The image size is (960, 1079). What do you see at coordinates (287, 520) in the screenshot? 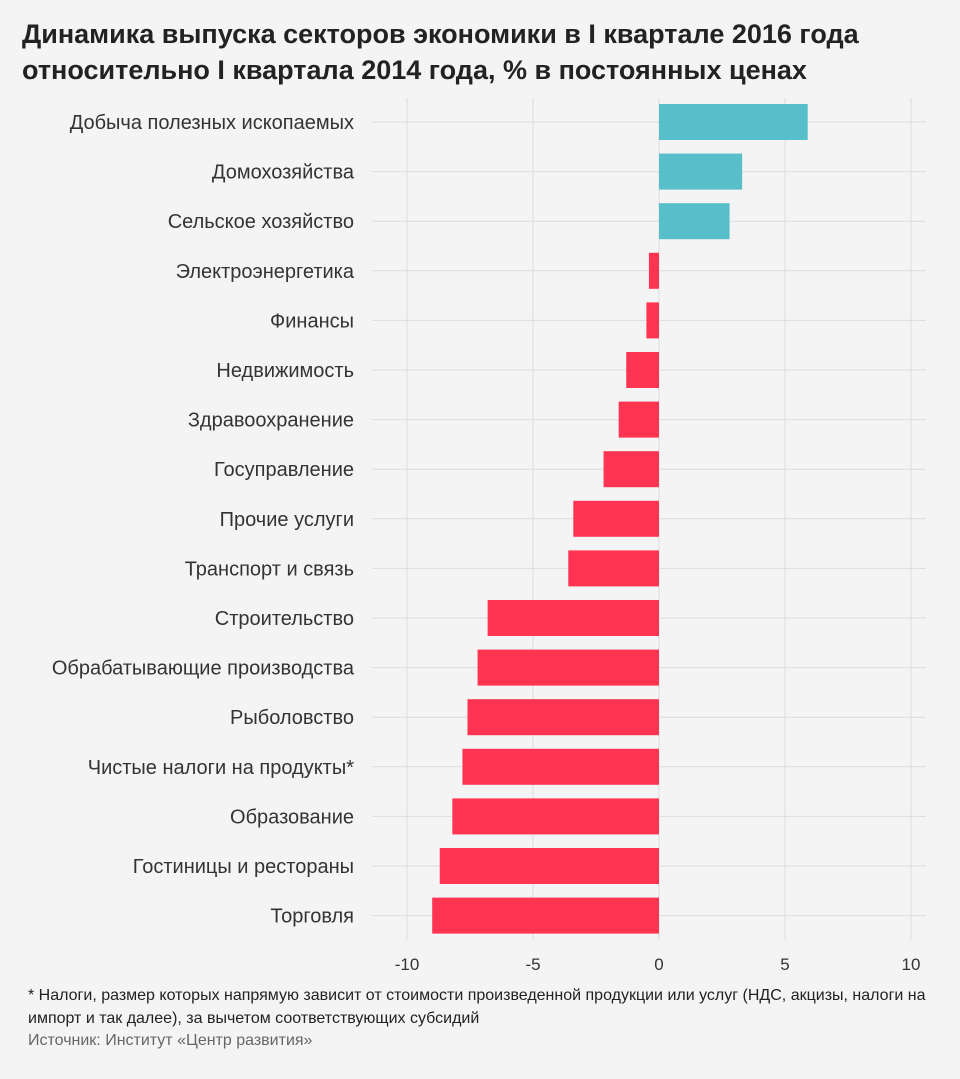
I see `category-label: Прочие услуги` at bounding box center [287, 520].